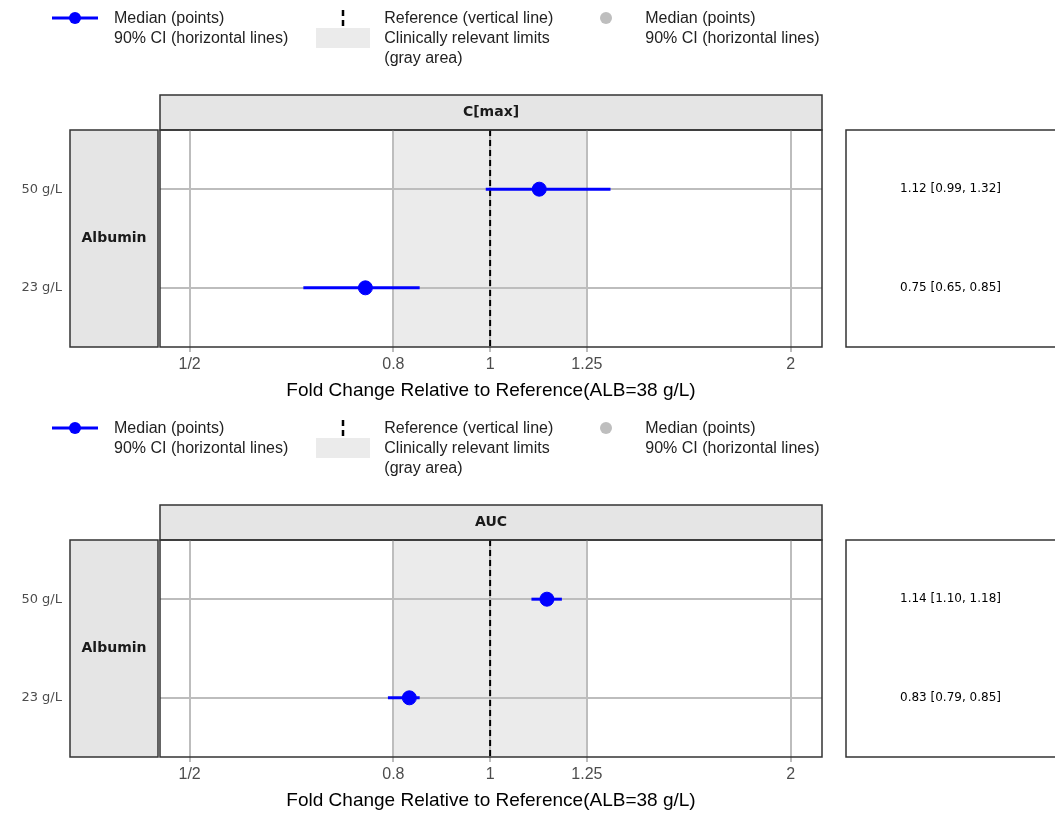  What do you see at coordinates (491, 111) in the screenshot?
I see `chart-title: C[max]` at bounding box center [491, 111].